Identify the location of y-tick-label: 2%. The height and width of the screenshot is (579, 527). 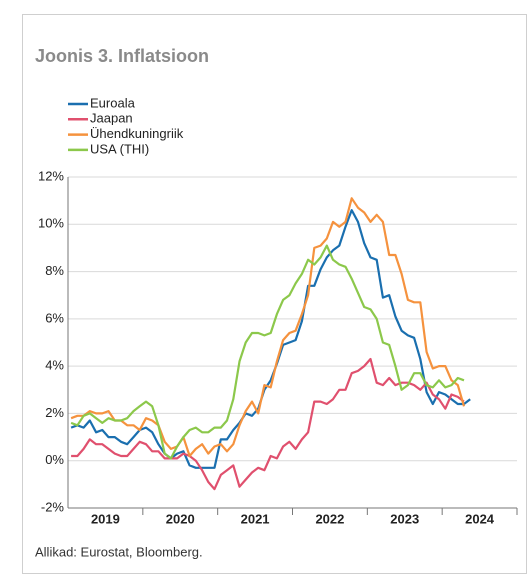
(54, 412).